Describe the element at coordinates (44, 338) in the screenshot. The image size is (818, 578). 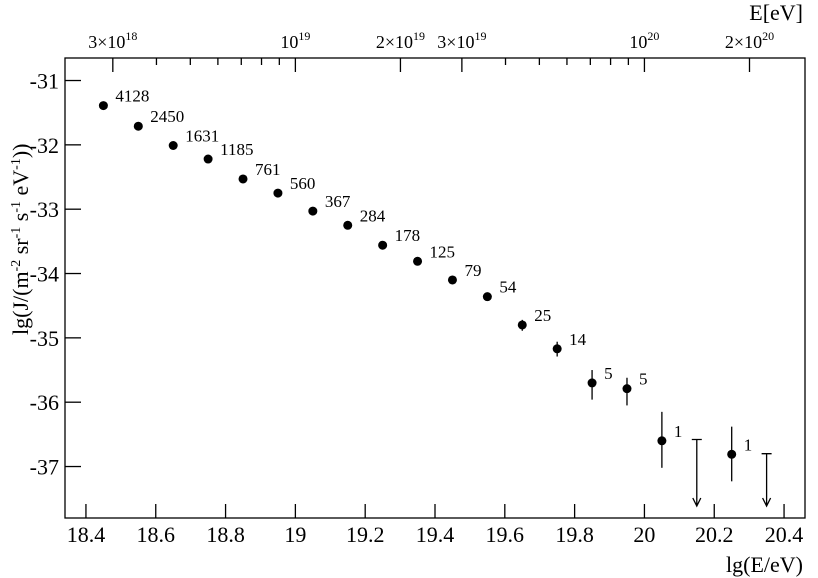
I see `y-tick-label: -35` at that location.